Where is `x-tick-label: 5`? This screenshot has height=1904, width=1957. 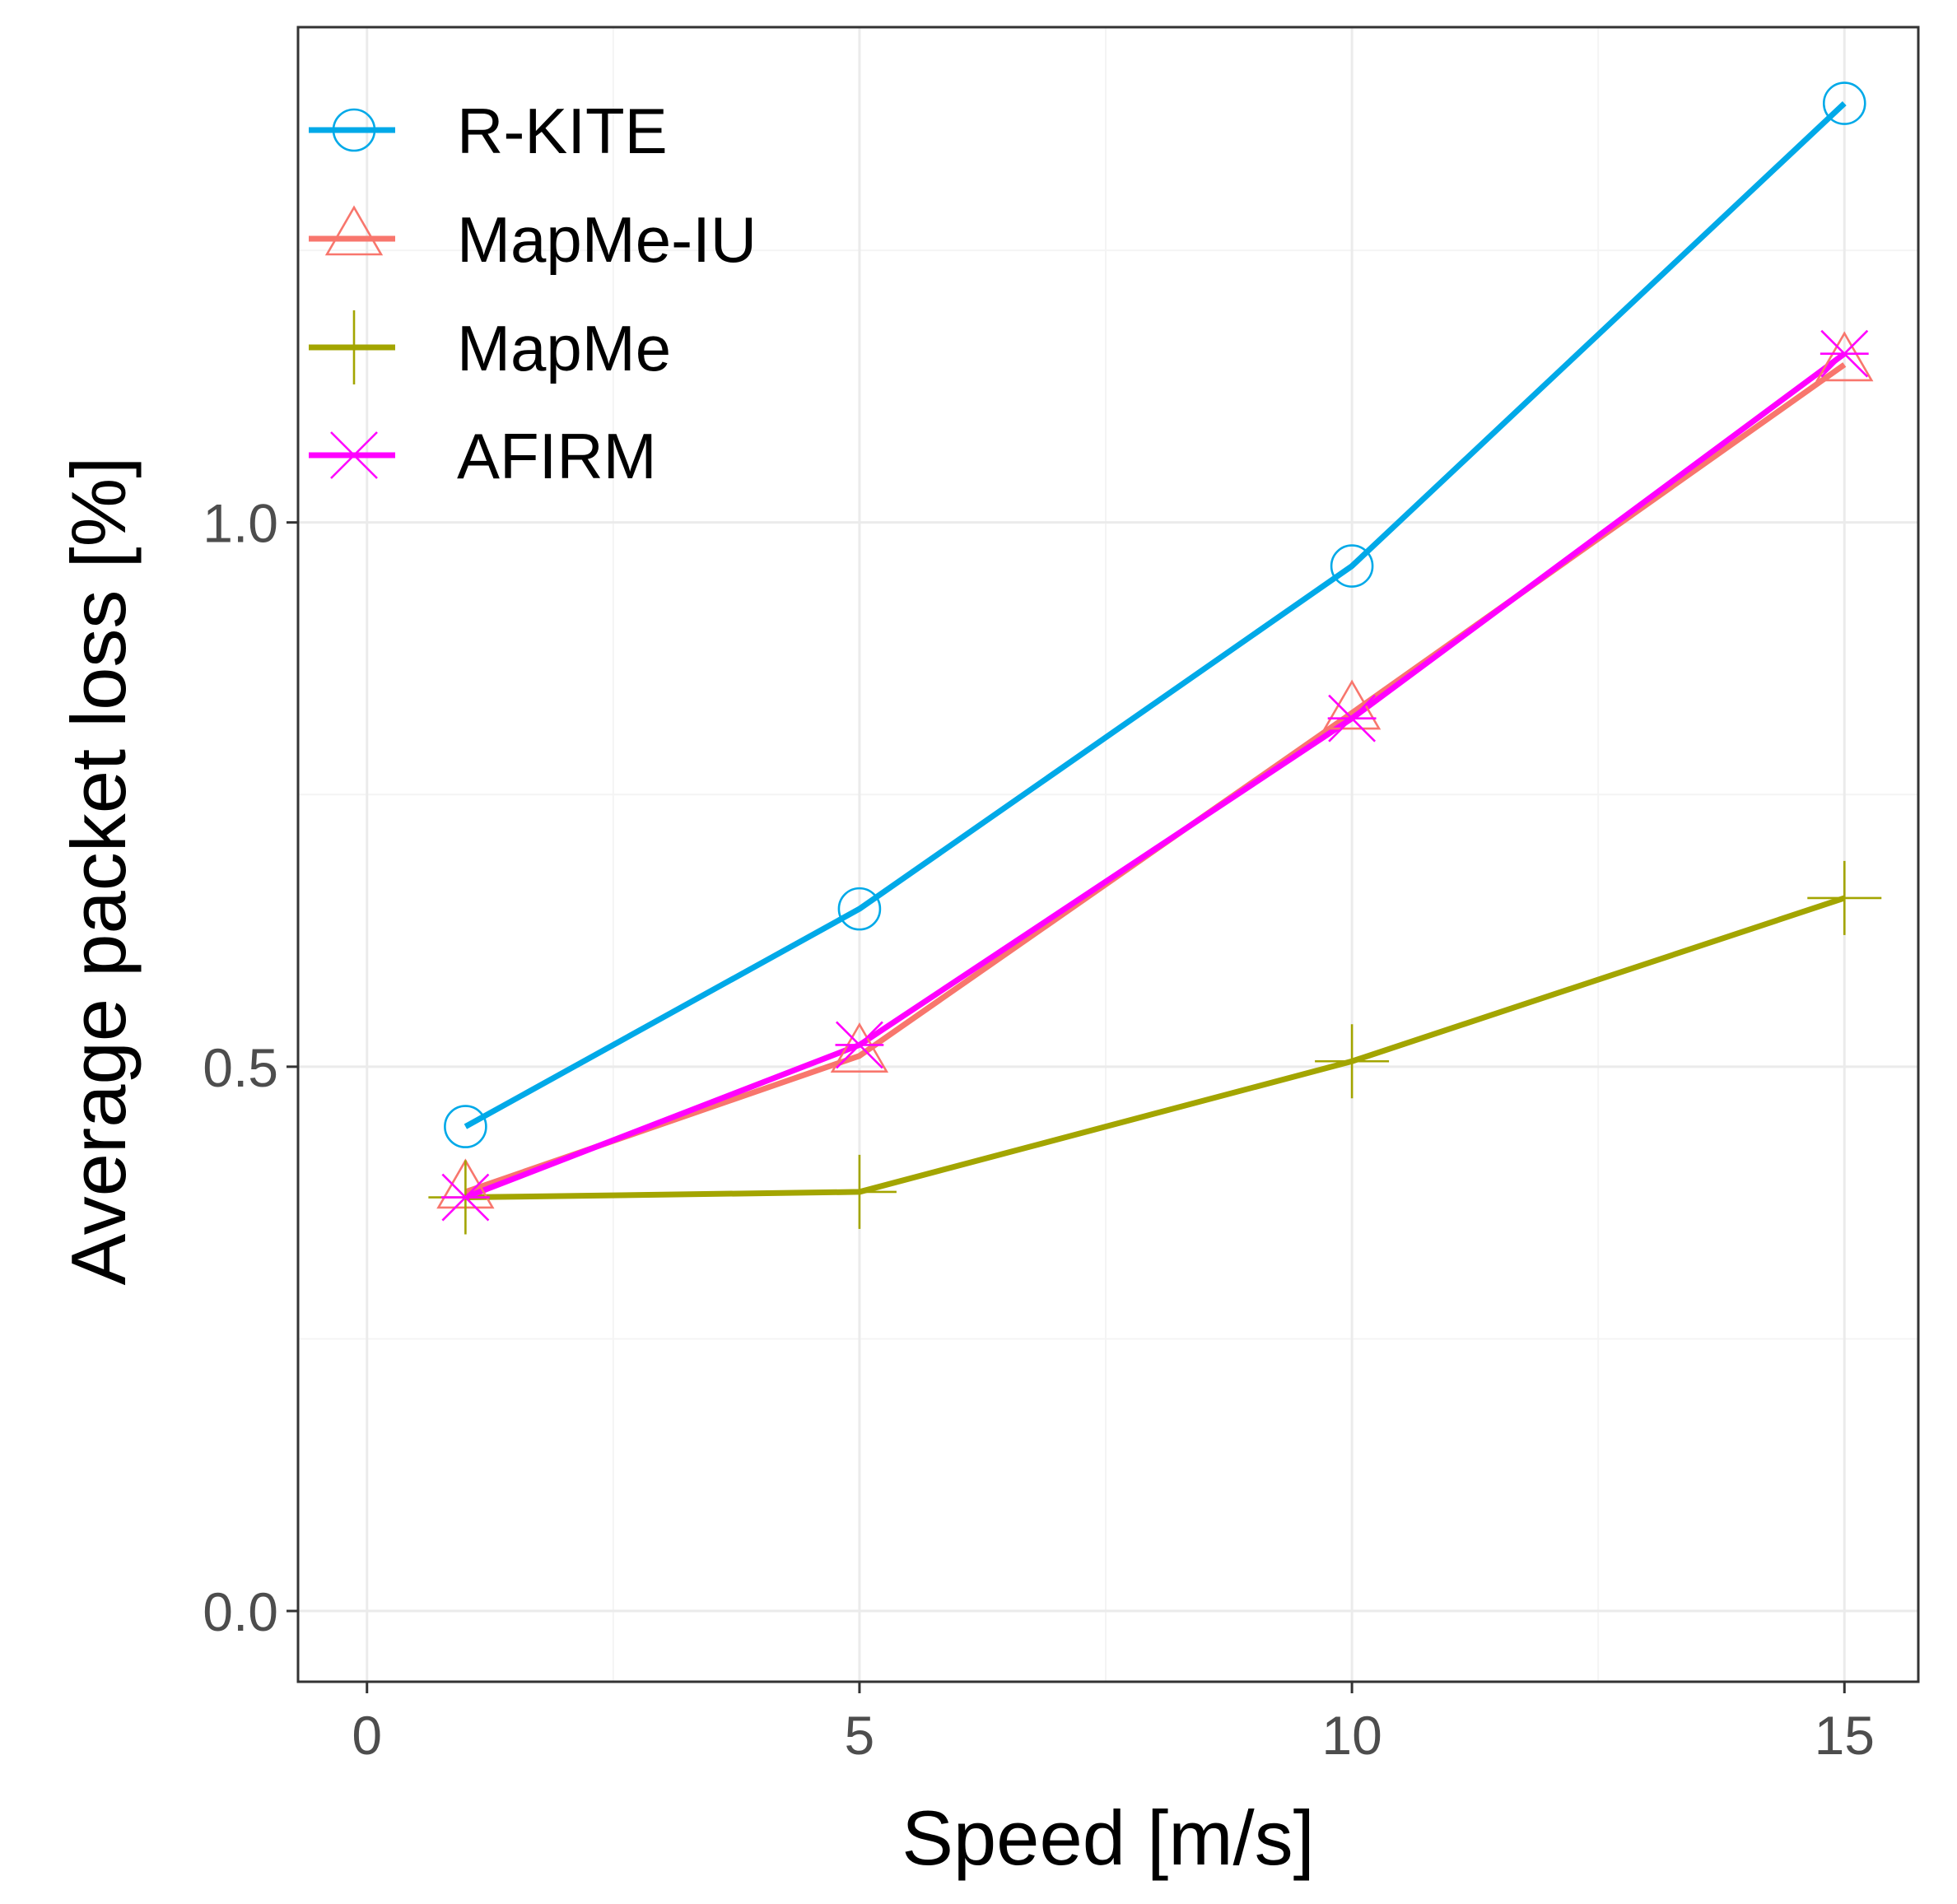 x-tick-label: 5 is located at coordinates (860, 1735).